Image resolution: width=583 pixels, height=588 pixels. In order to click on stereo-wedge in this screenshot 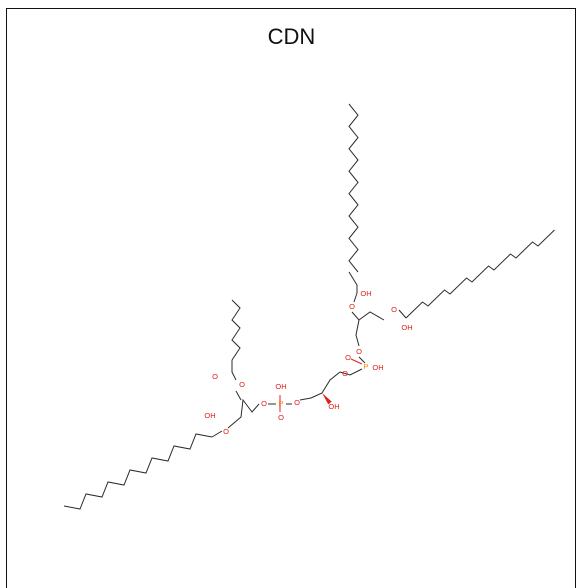, I will do `click(327, 399)`.